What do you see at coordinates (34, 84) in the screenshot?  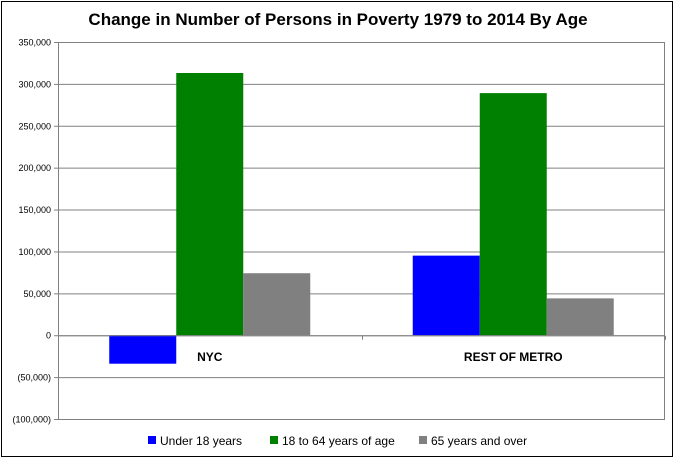 I see `y-tick-label: 300,000` at bounding box center [34, 84].